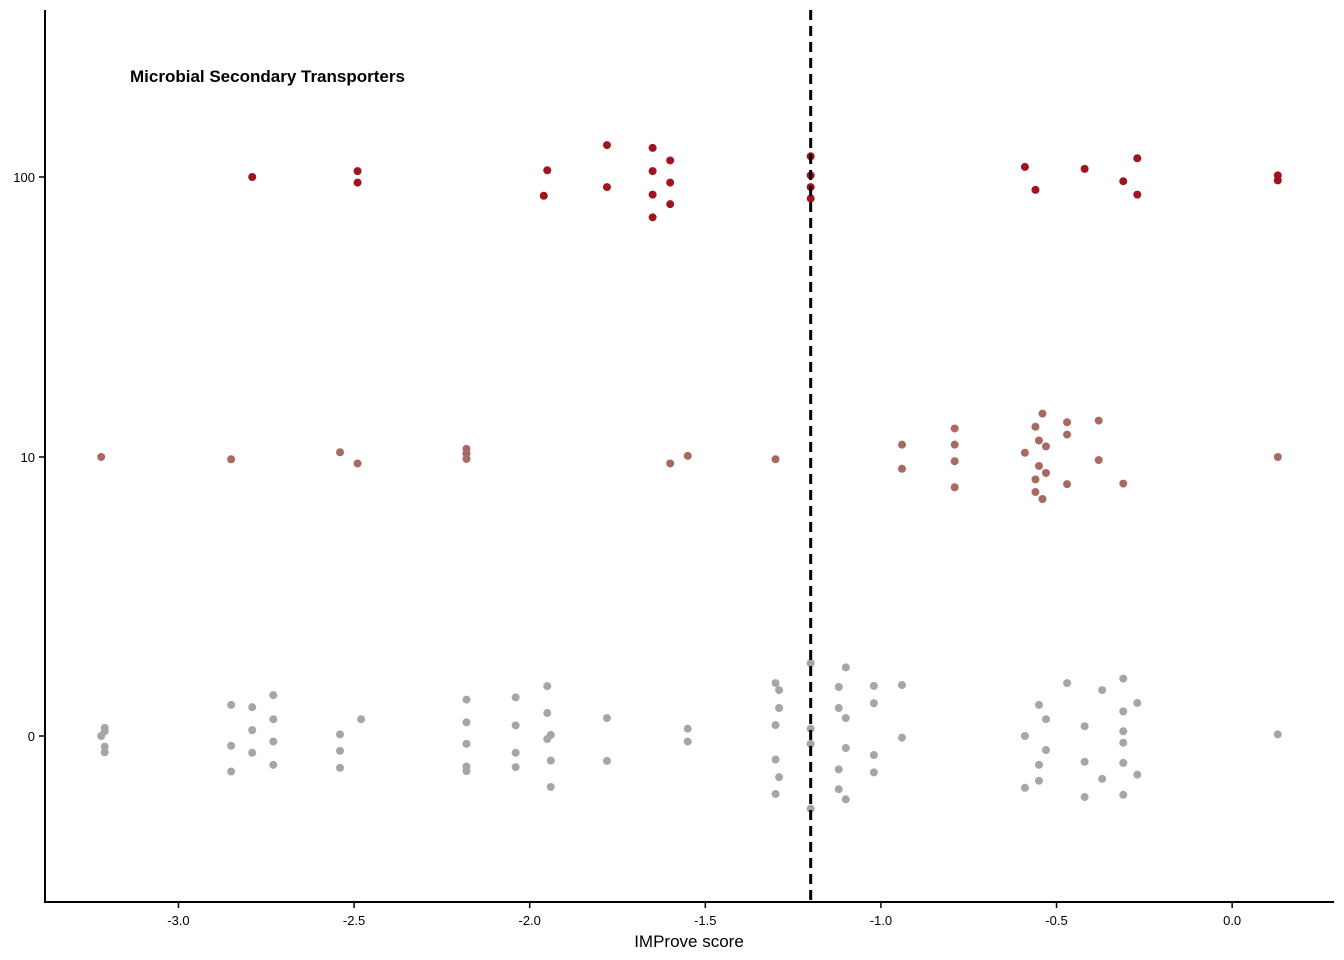  Describe the element at coordinates (24, 177) in the screenshot. I see `y-tick-label: 100` at that location.